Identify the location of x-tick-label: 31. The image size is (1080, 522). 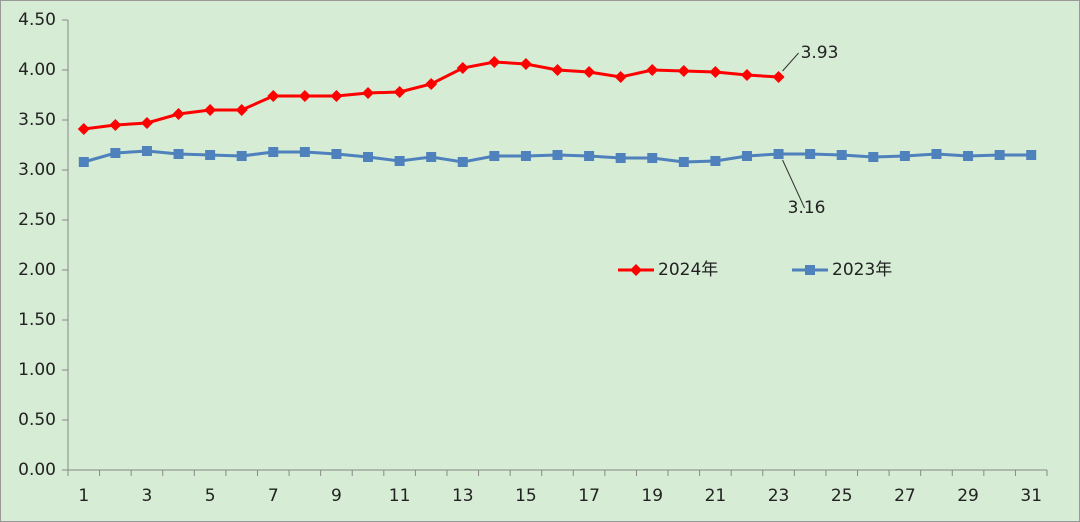
(1031, 496).